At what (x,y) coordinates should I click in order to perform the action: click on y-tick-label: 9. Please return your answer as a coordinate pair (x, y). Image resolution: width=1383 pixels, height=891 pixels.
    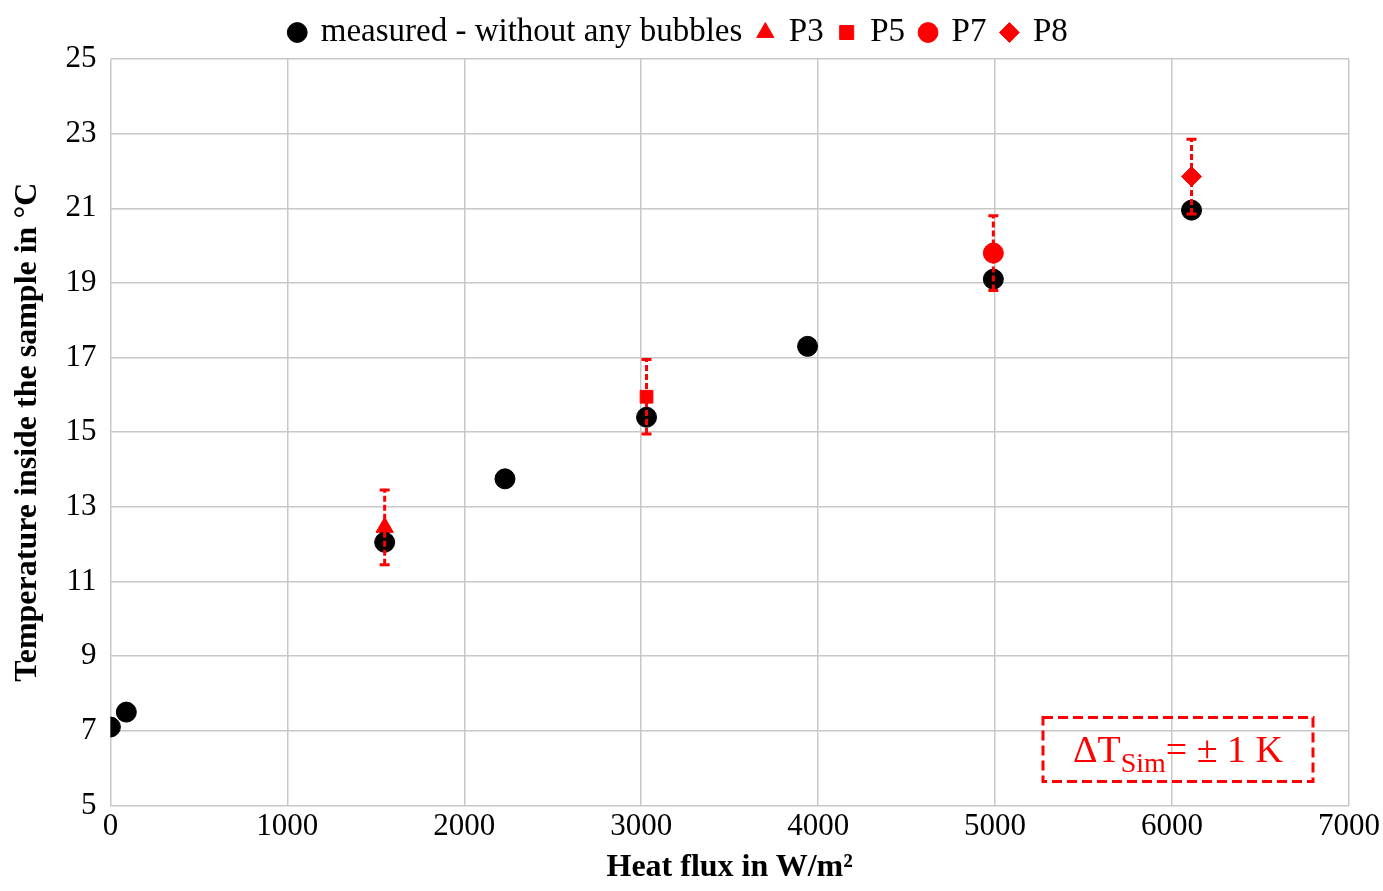
    Looking at the image, I should click on (88, 654).